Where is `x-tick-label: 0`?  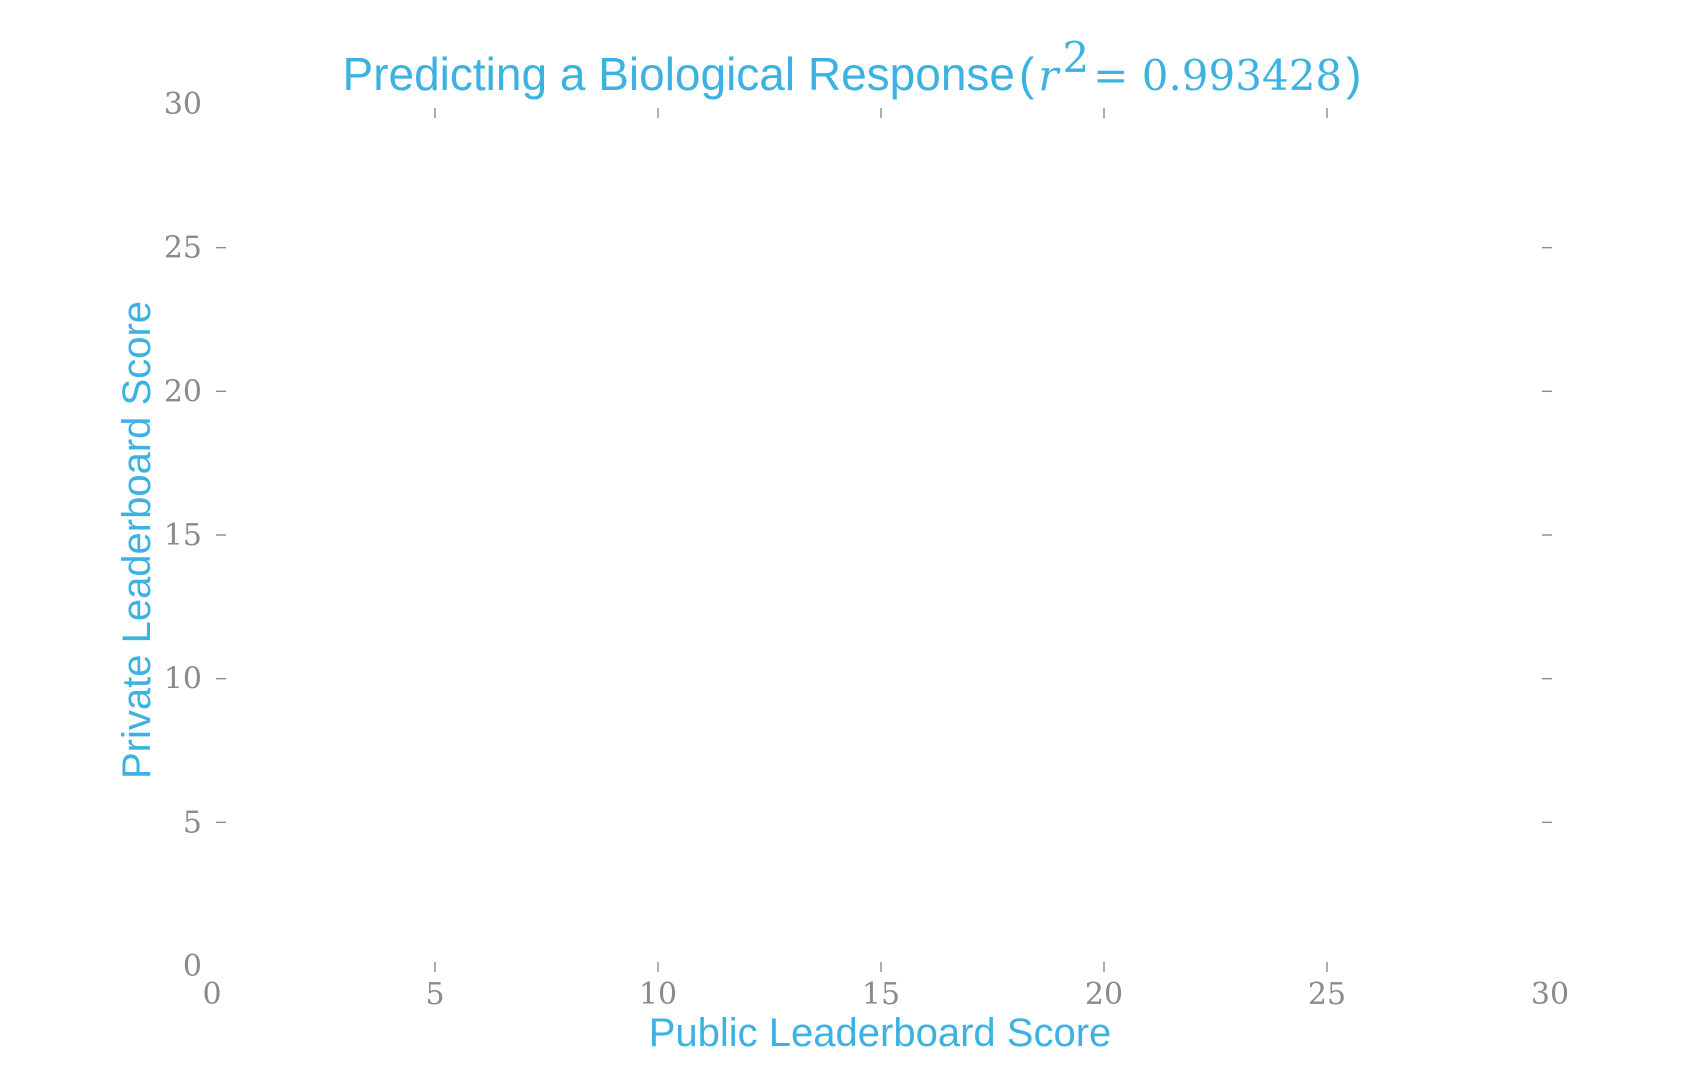
x-tick-label: 0 is located at coordinates (211, 994).